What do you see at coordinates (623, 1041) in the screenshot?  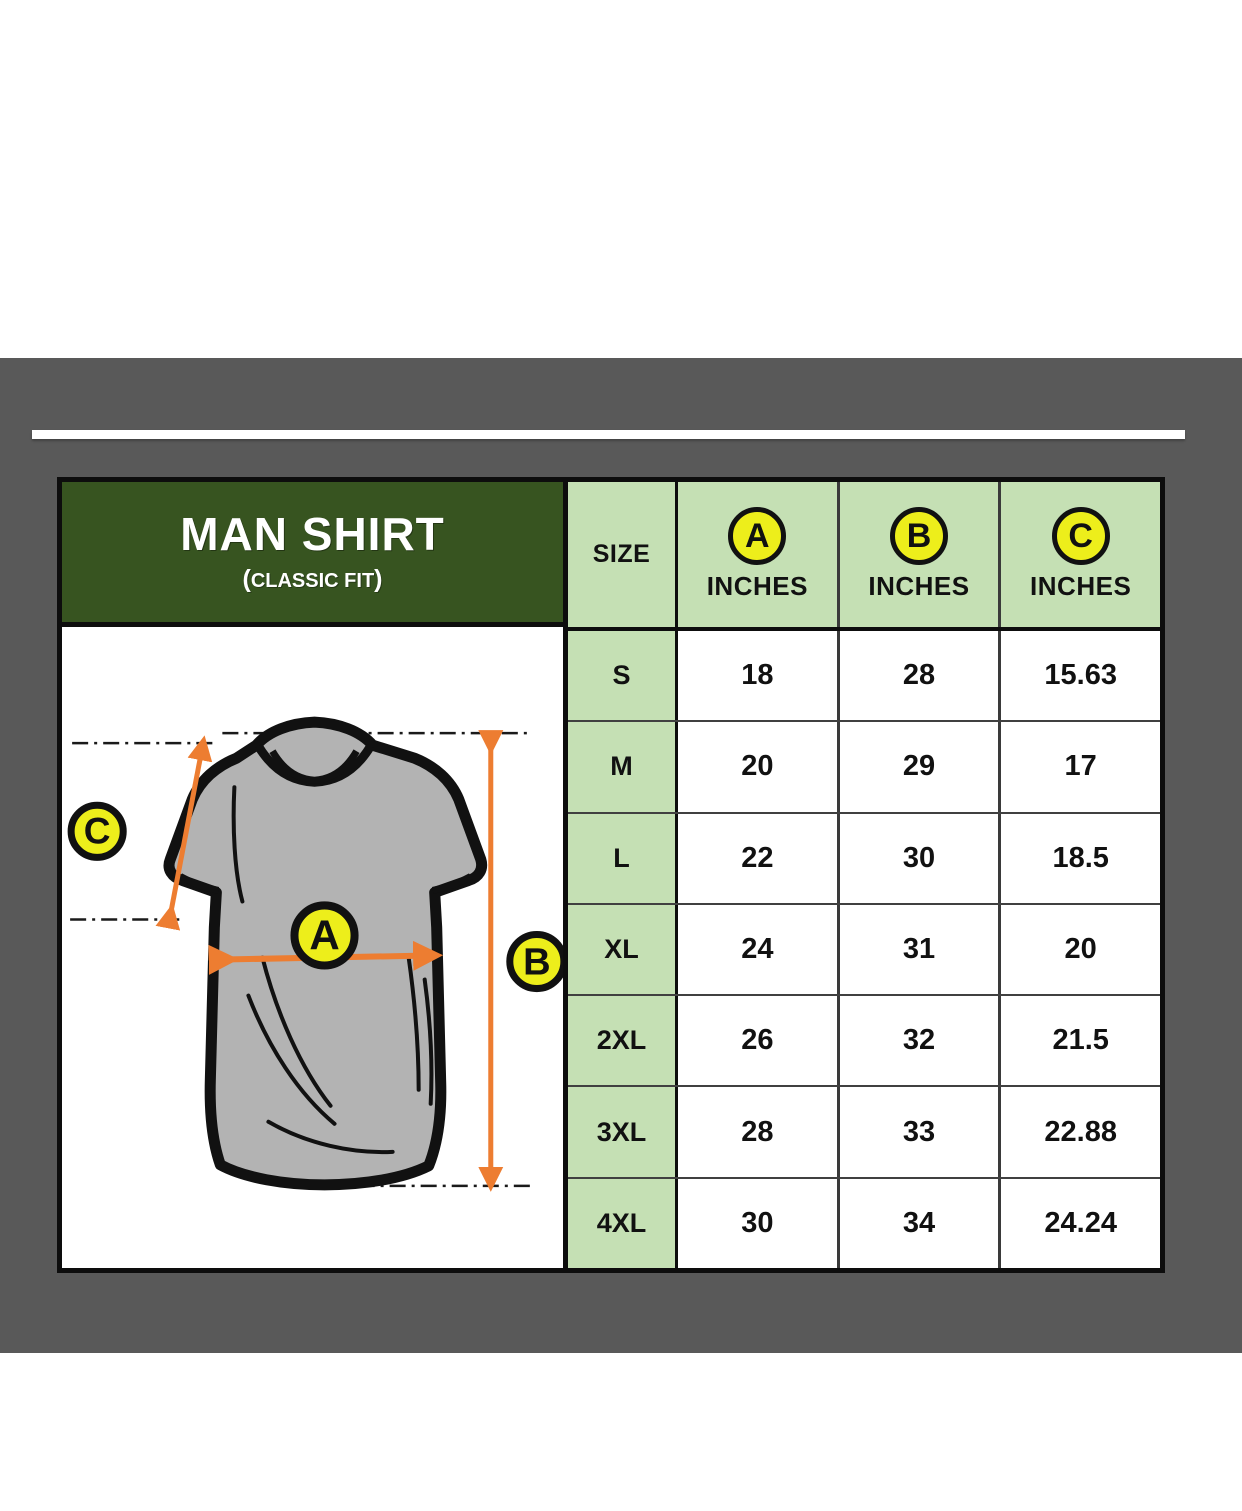 I see `cell-size: 2XL` at bounding box center [623, 1041].